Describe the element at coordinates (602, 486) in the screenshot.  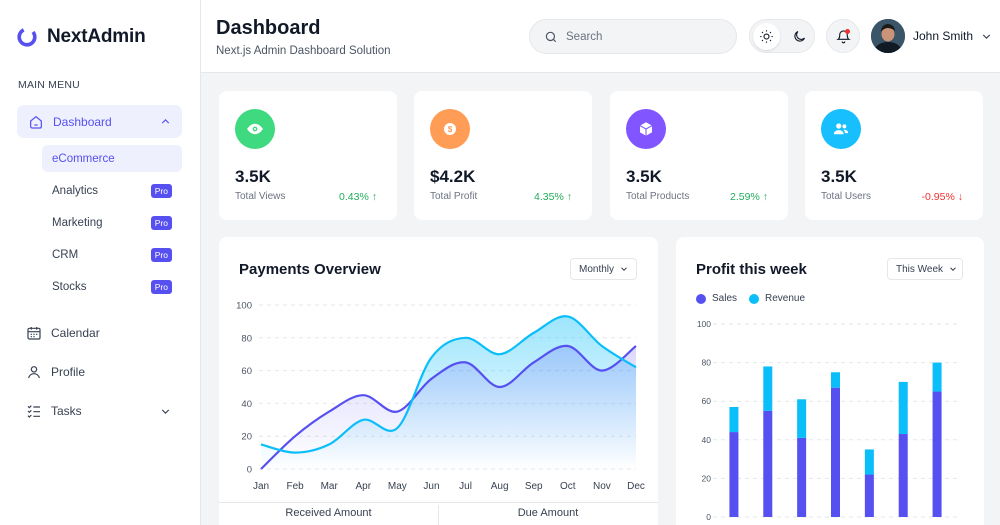
I see `x-tick-label: Nov` at that location.